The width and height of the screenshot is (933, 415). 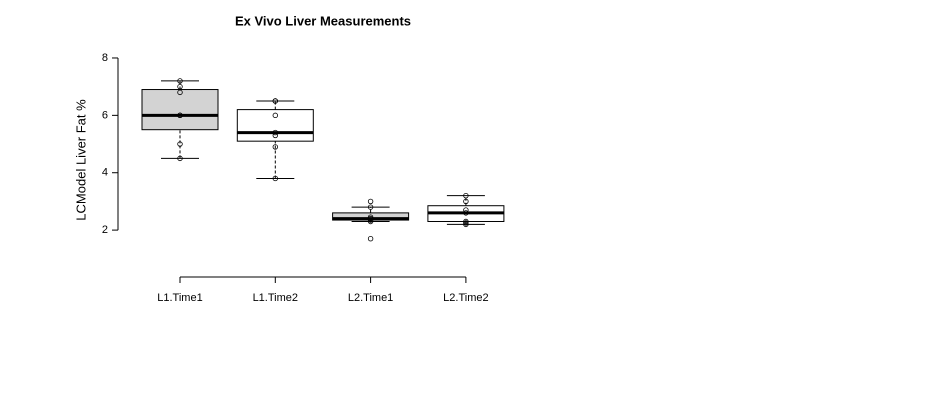 What do you see at coordinates (465, 298) in the screenshot?
I see `x-tick-label: L2.Time2` at bounding box center [465, 298].